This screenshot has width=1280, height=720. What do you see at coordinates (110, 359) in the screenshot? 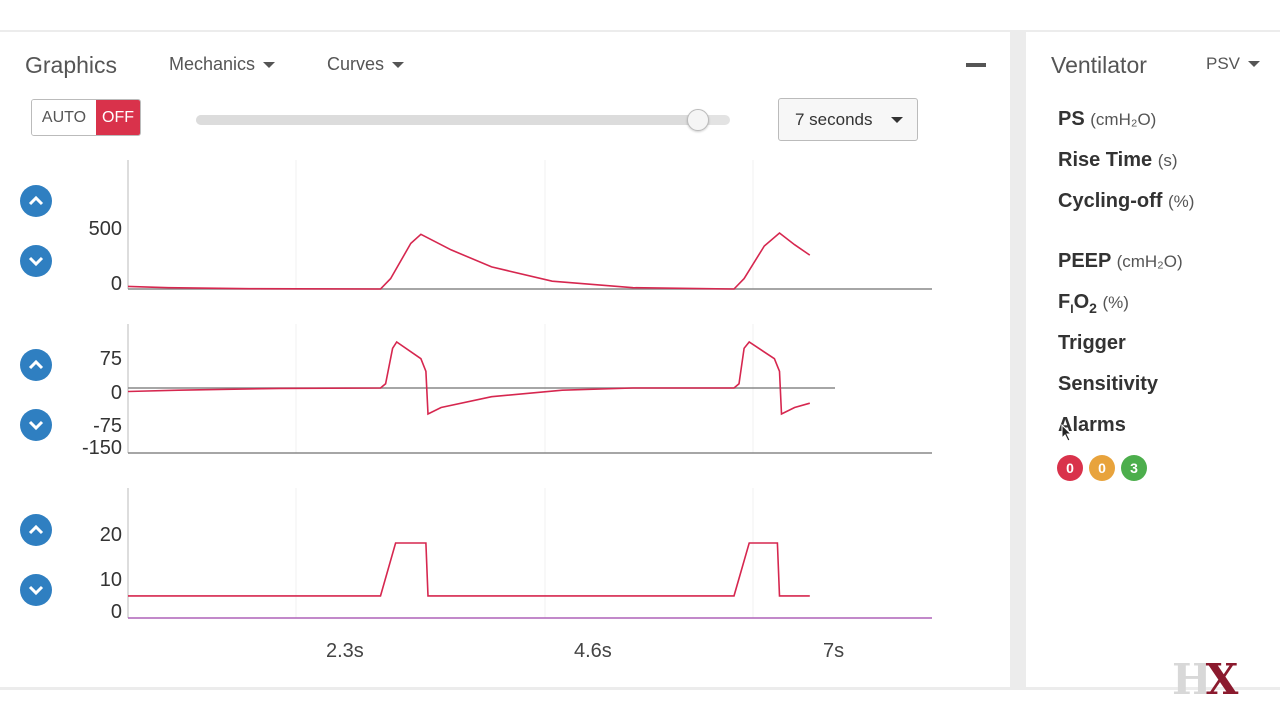
I see `chart2-ytick: 75` at bounding box center [110, 359].